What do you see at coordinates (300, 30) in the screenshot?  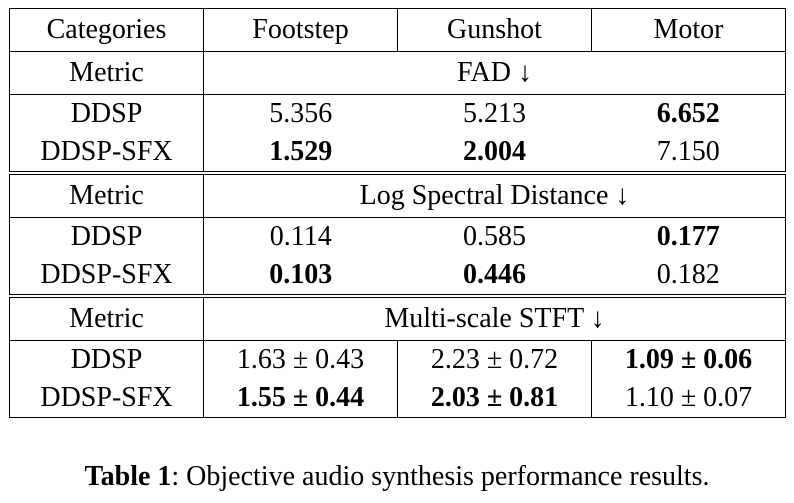 I see `header-footstep: Footstep` at bounding box center [300, 30].